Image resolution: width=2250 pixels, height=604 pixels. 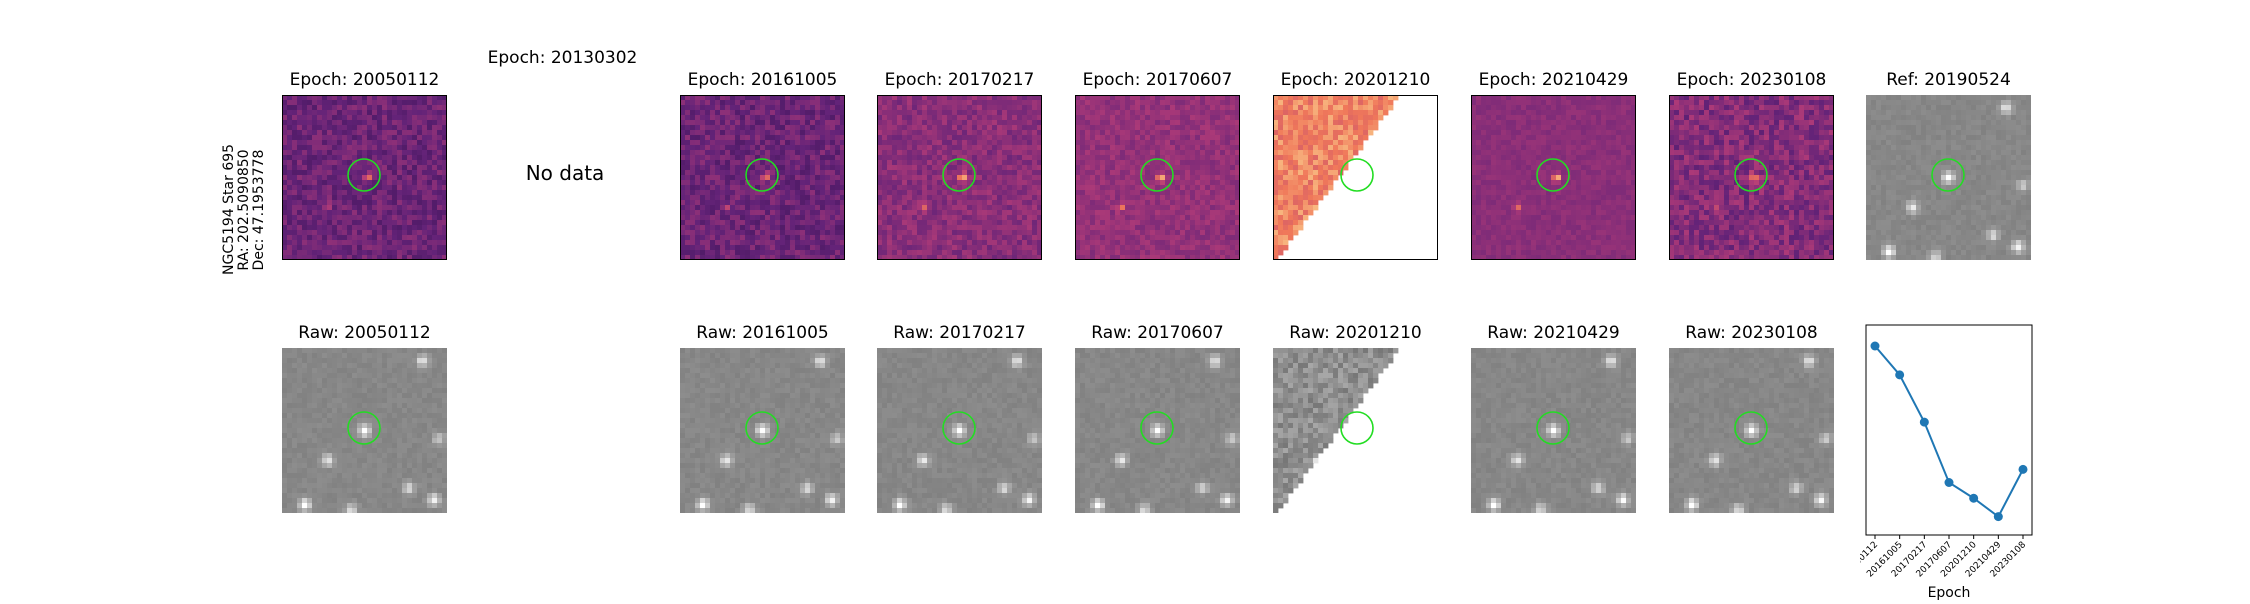 I want to click on star-ra: RA: 202.5090850, so click(x=244, y=209).